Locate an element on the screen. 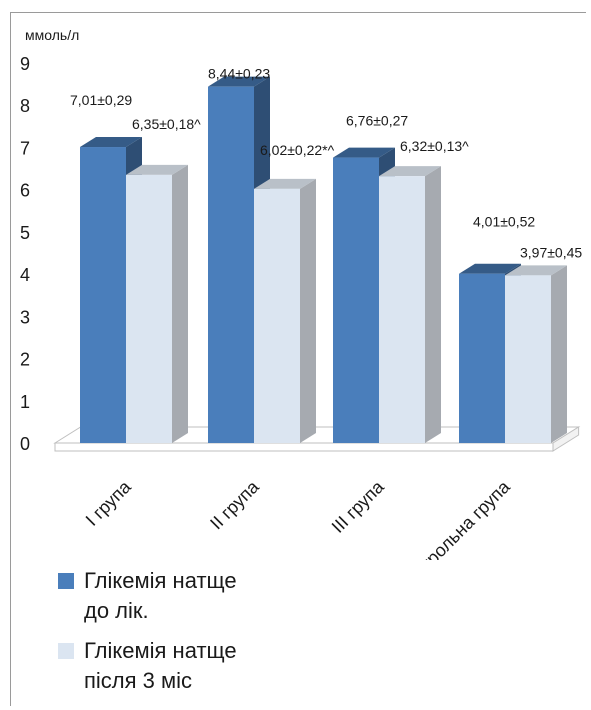  y-tick-label: 4 is located at coordinates (25, 275).